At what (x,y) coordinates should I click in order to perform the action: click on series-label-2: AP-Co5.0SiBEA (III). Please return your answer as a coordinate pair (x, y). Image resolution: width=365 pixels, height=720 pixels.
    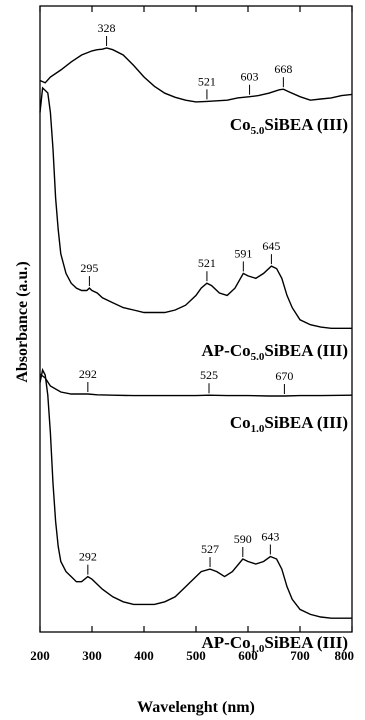
    Looking at the image, I should click on (275, 352).